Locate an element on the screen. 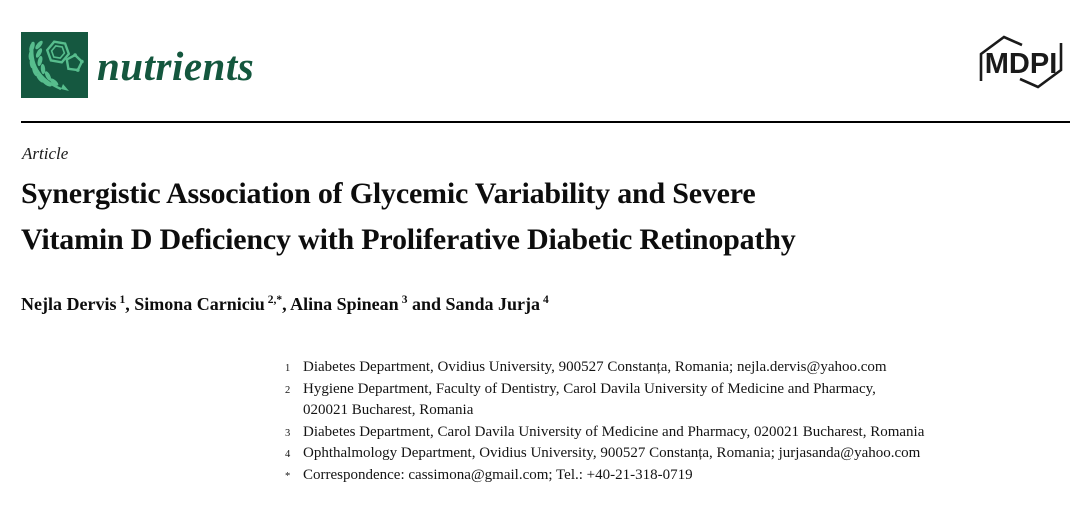  author-name: Alina Spinean is located at coordinates (344, 304).